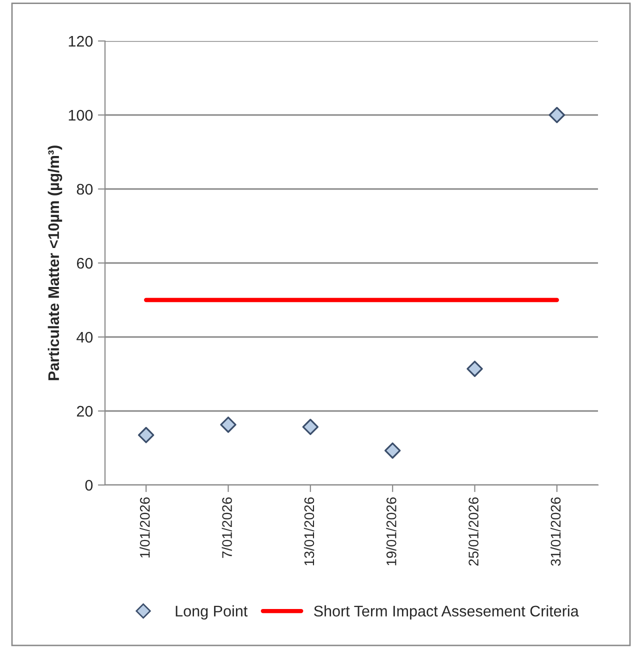  I want to click on legend-label: Long Point, so click(212, 612).